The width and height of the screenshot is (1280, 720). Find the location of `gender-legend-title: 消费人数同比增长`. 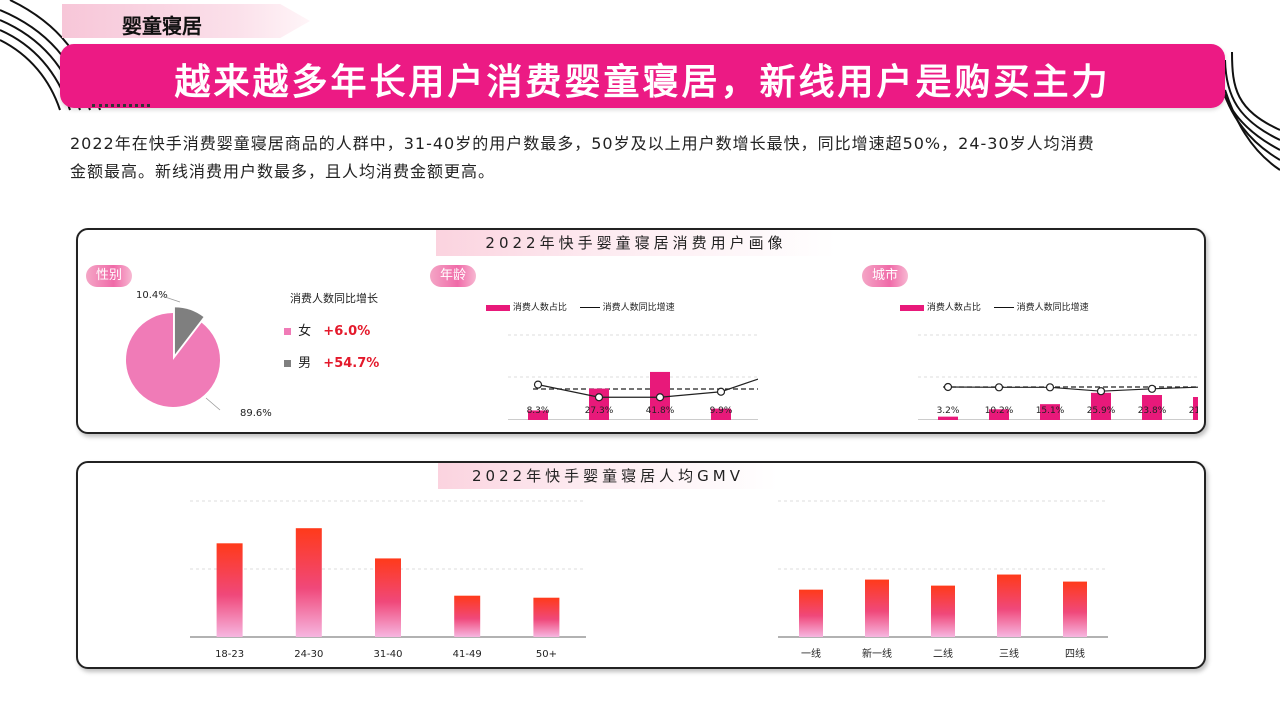

gender-legend-title: 消费人数同比增长 is located at coordinates (334, 298).